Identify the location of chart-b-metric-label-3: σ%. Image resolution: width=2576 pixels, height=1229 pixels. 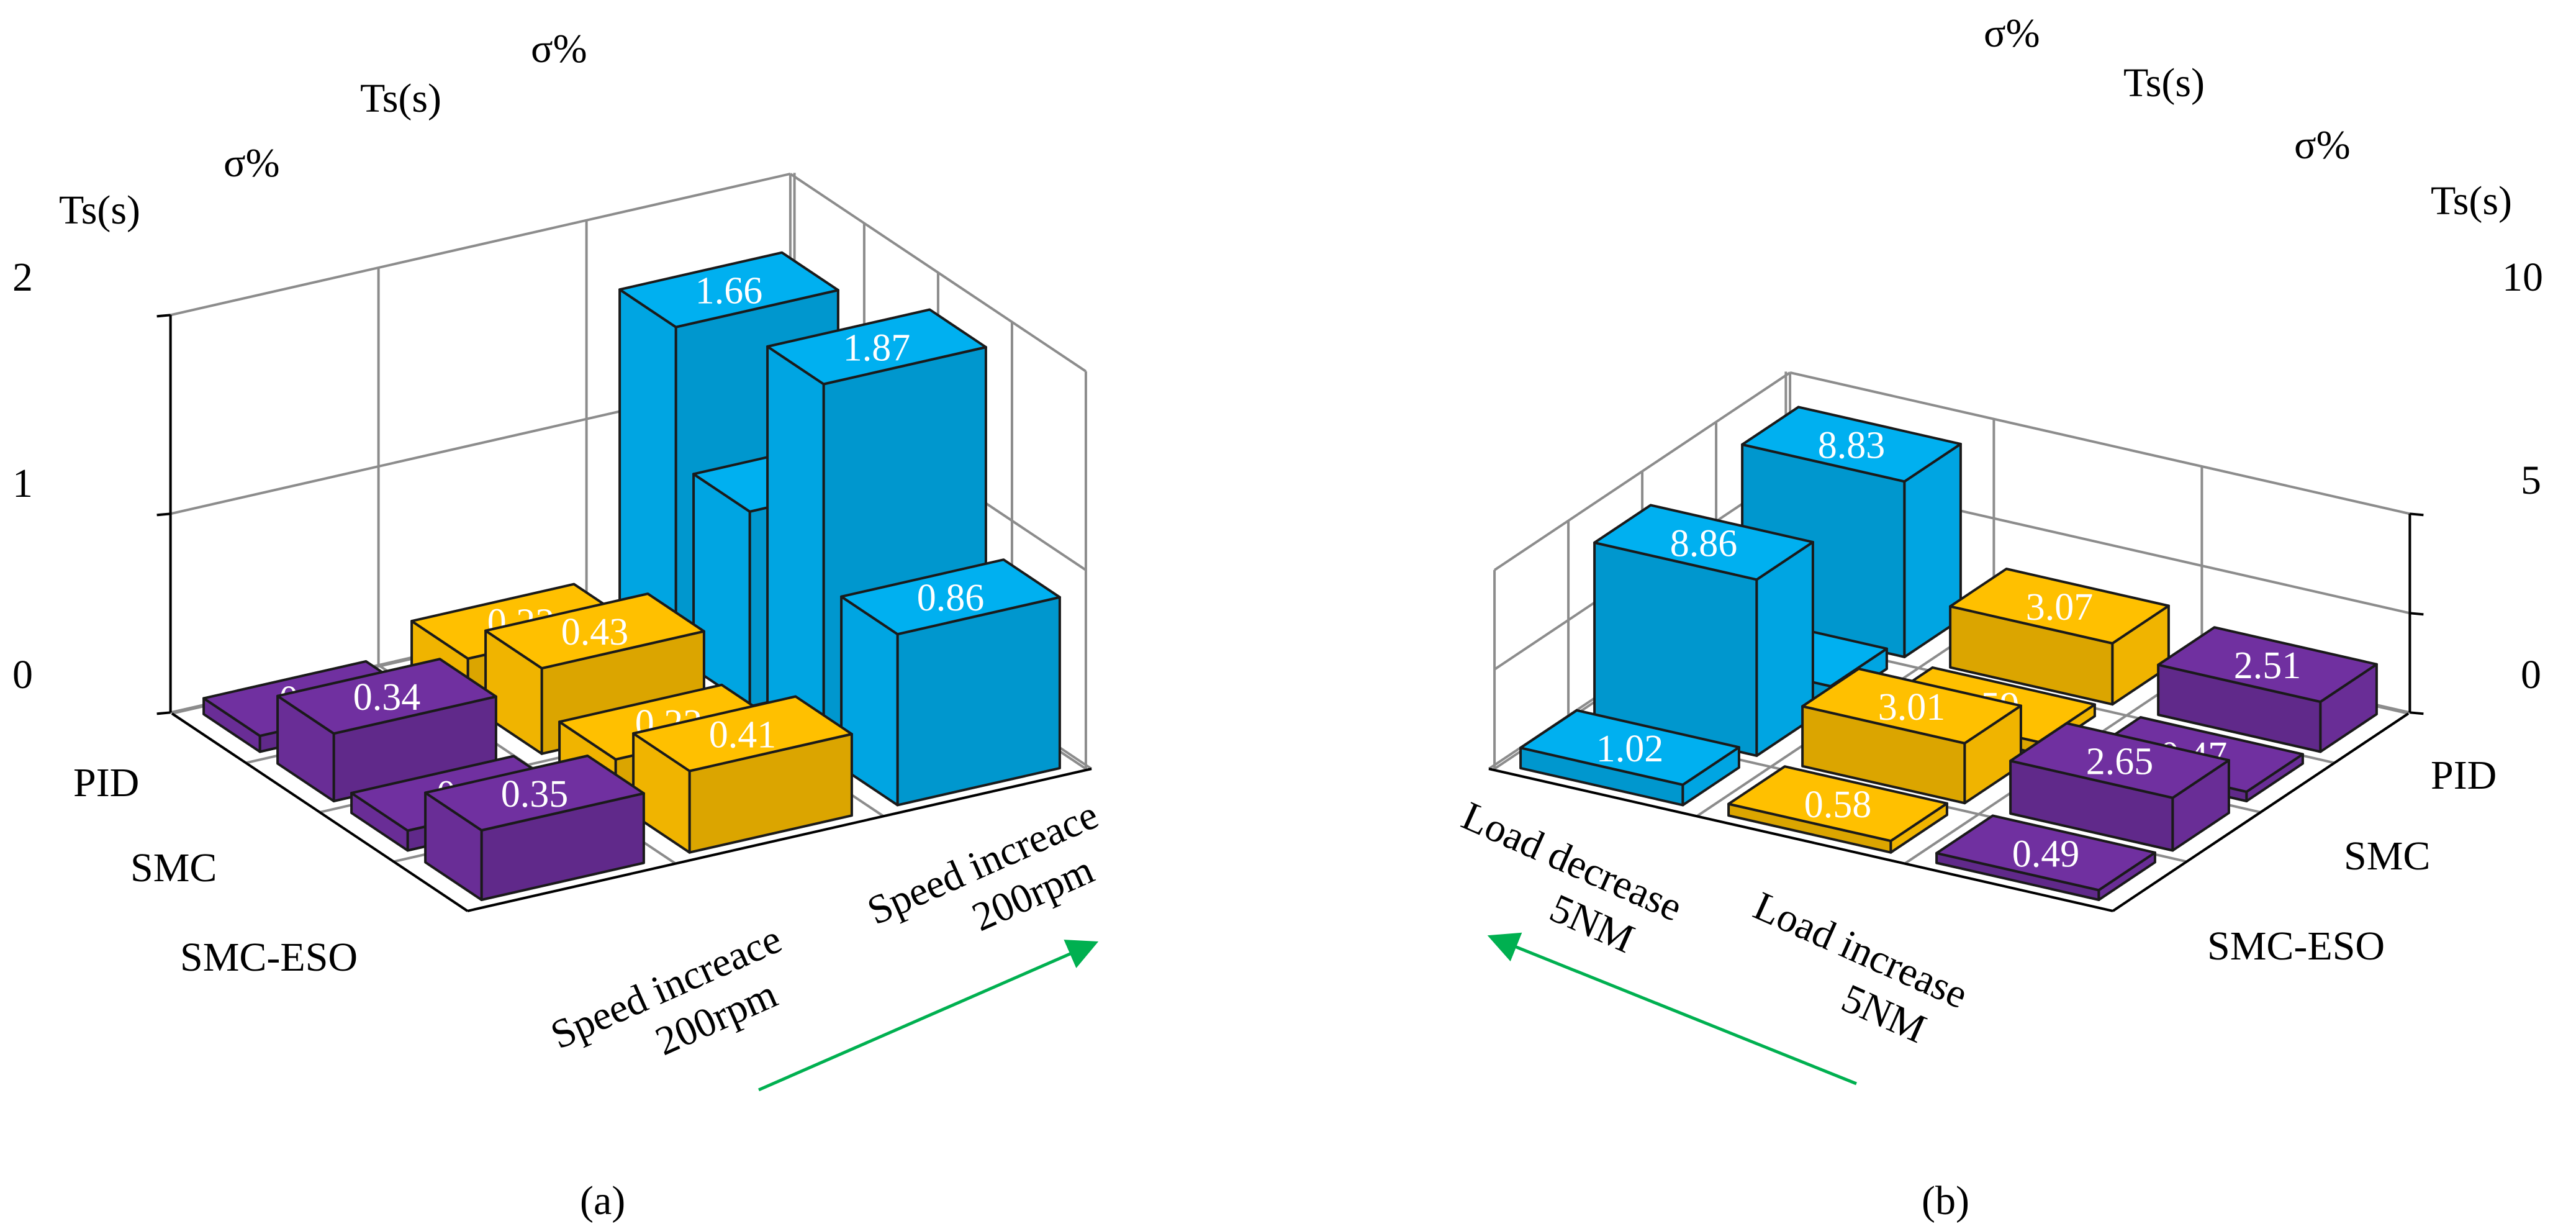
(2012, 33).